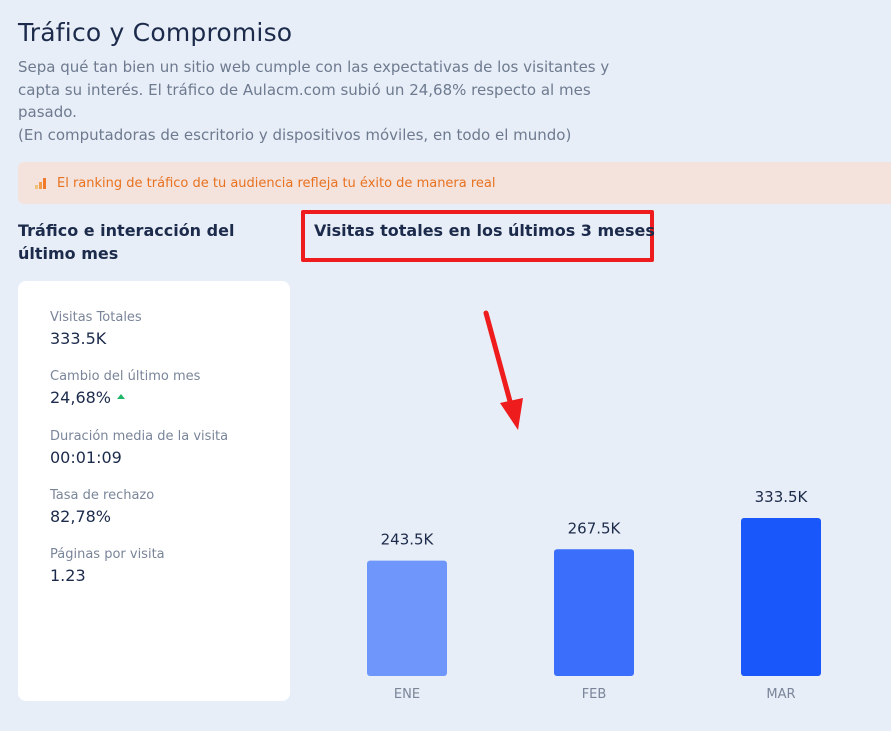  I want to click on stat-label: Visitas Totales, so click(96, 317).